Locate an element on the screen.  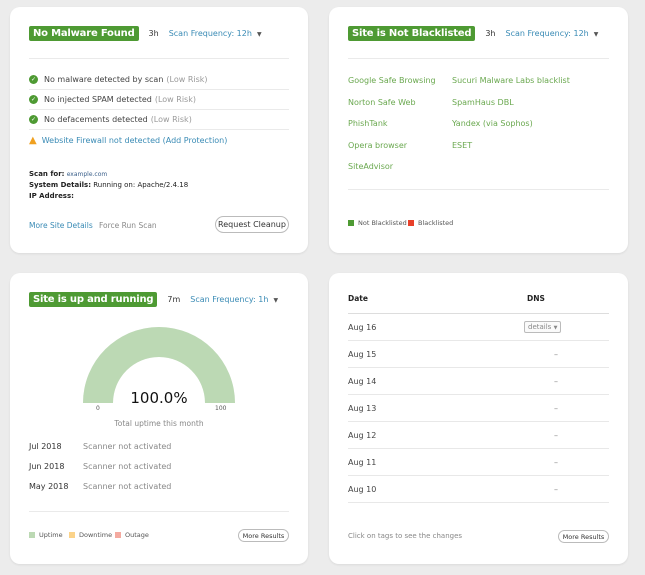
malware-status-badge: No Malware Found is located at coordinates (84, 33).